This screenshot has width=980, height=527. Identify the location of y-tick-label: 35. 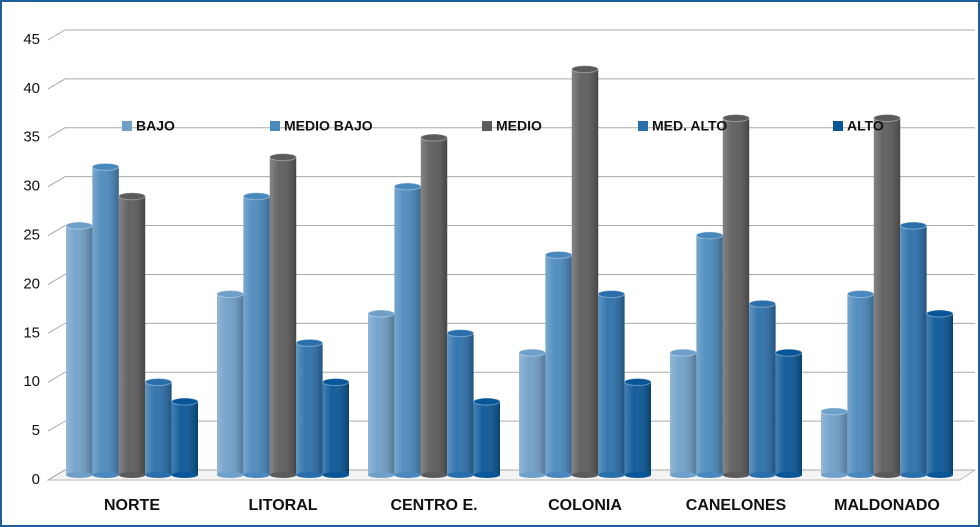
(31, 137).